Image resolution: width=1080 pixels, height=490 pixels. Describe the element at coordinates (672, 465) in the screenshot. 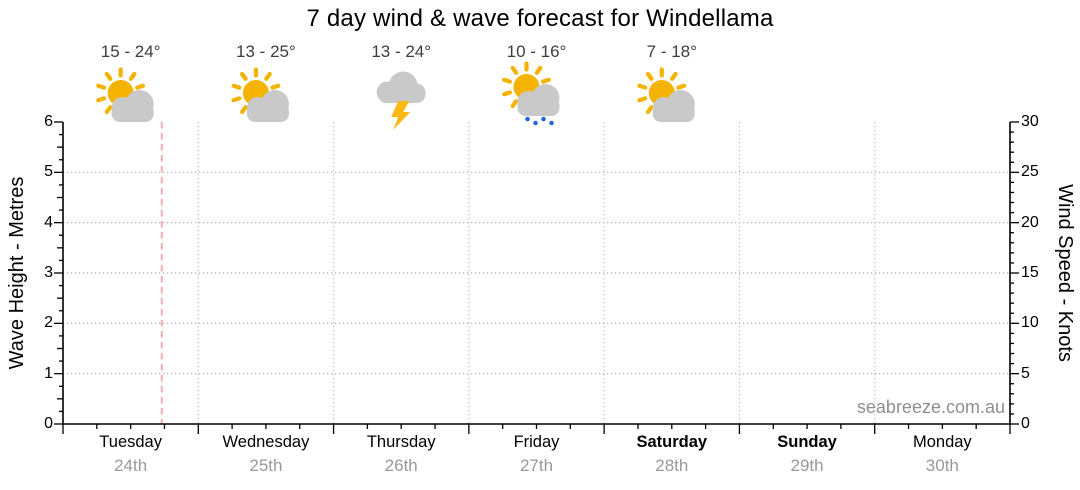

I see `date-label: 28th` at that location.